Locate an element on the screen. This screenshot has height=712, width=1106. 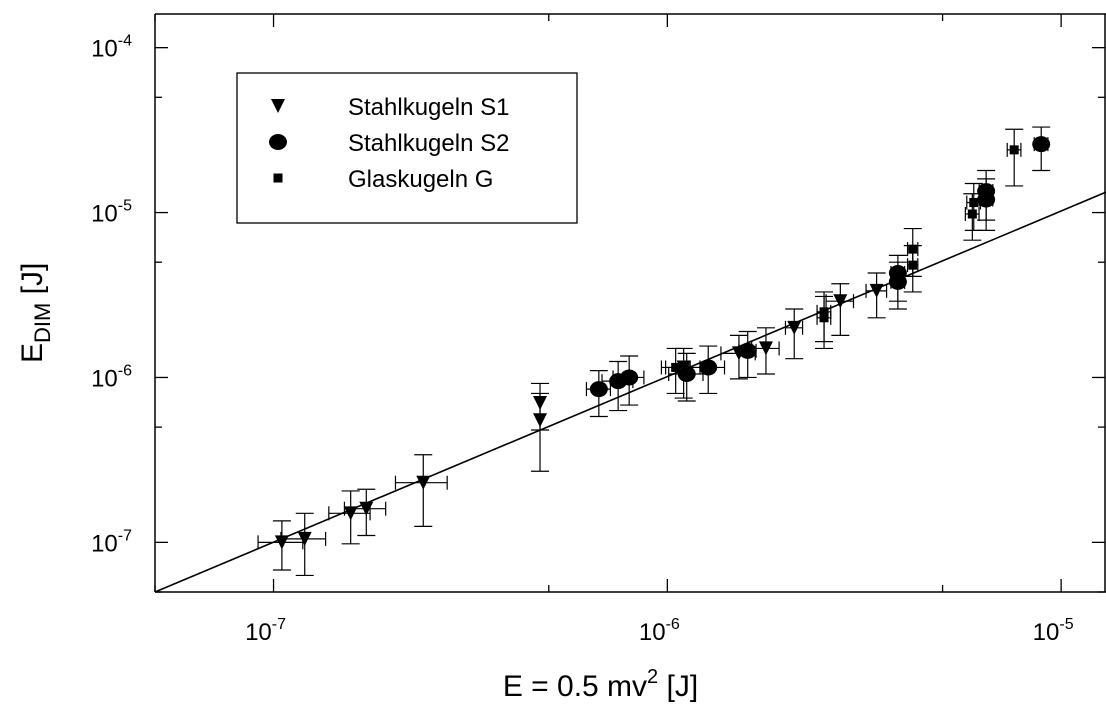
x-axis-title-sup: 2 is located at coordinates (652, 677).